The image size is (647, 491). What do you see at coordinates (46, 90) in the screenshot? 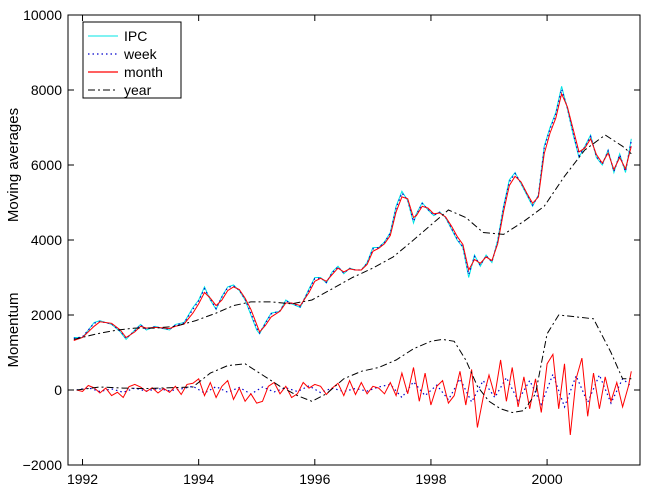
I see `y-tick-label: 8000` at bounding box center [46, 90].